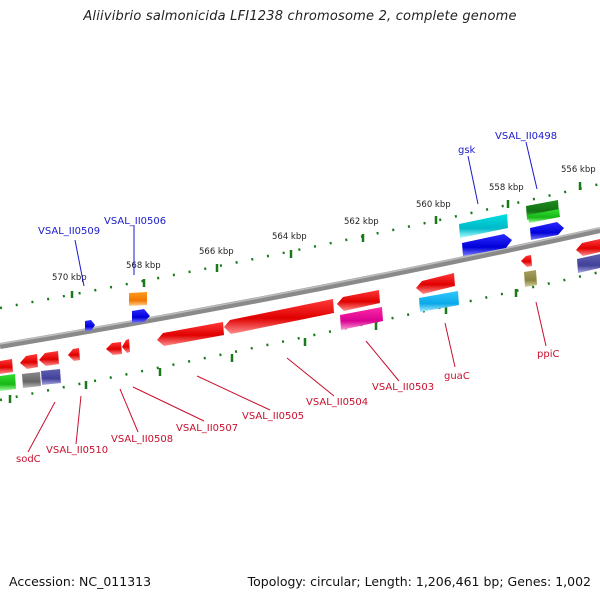 The width and height of the screenshot is (600, 600). I want to click on gene-arrow-skyblue, so click(439, 301).